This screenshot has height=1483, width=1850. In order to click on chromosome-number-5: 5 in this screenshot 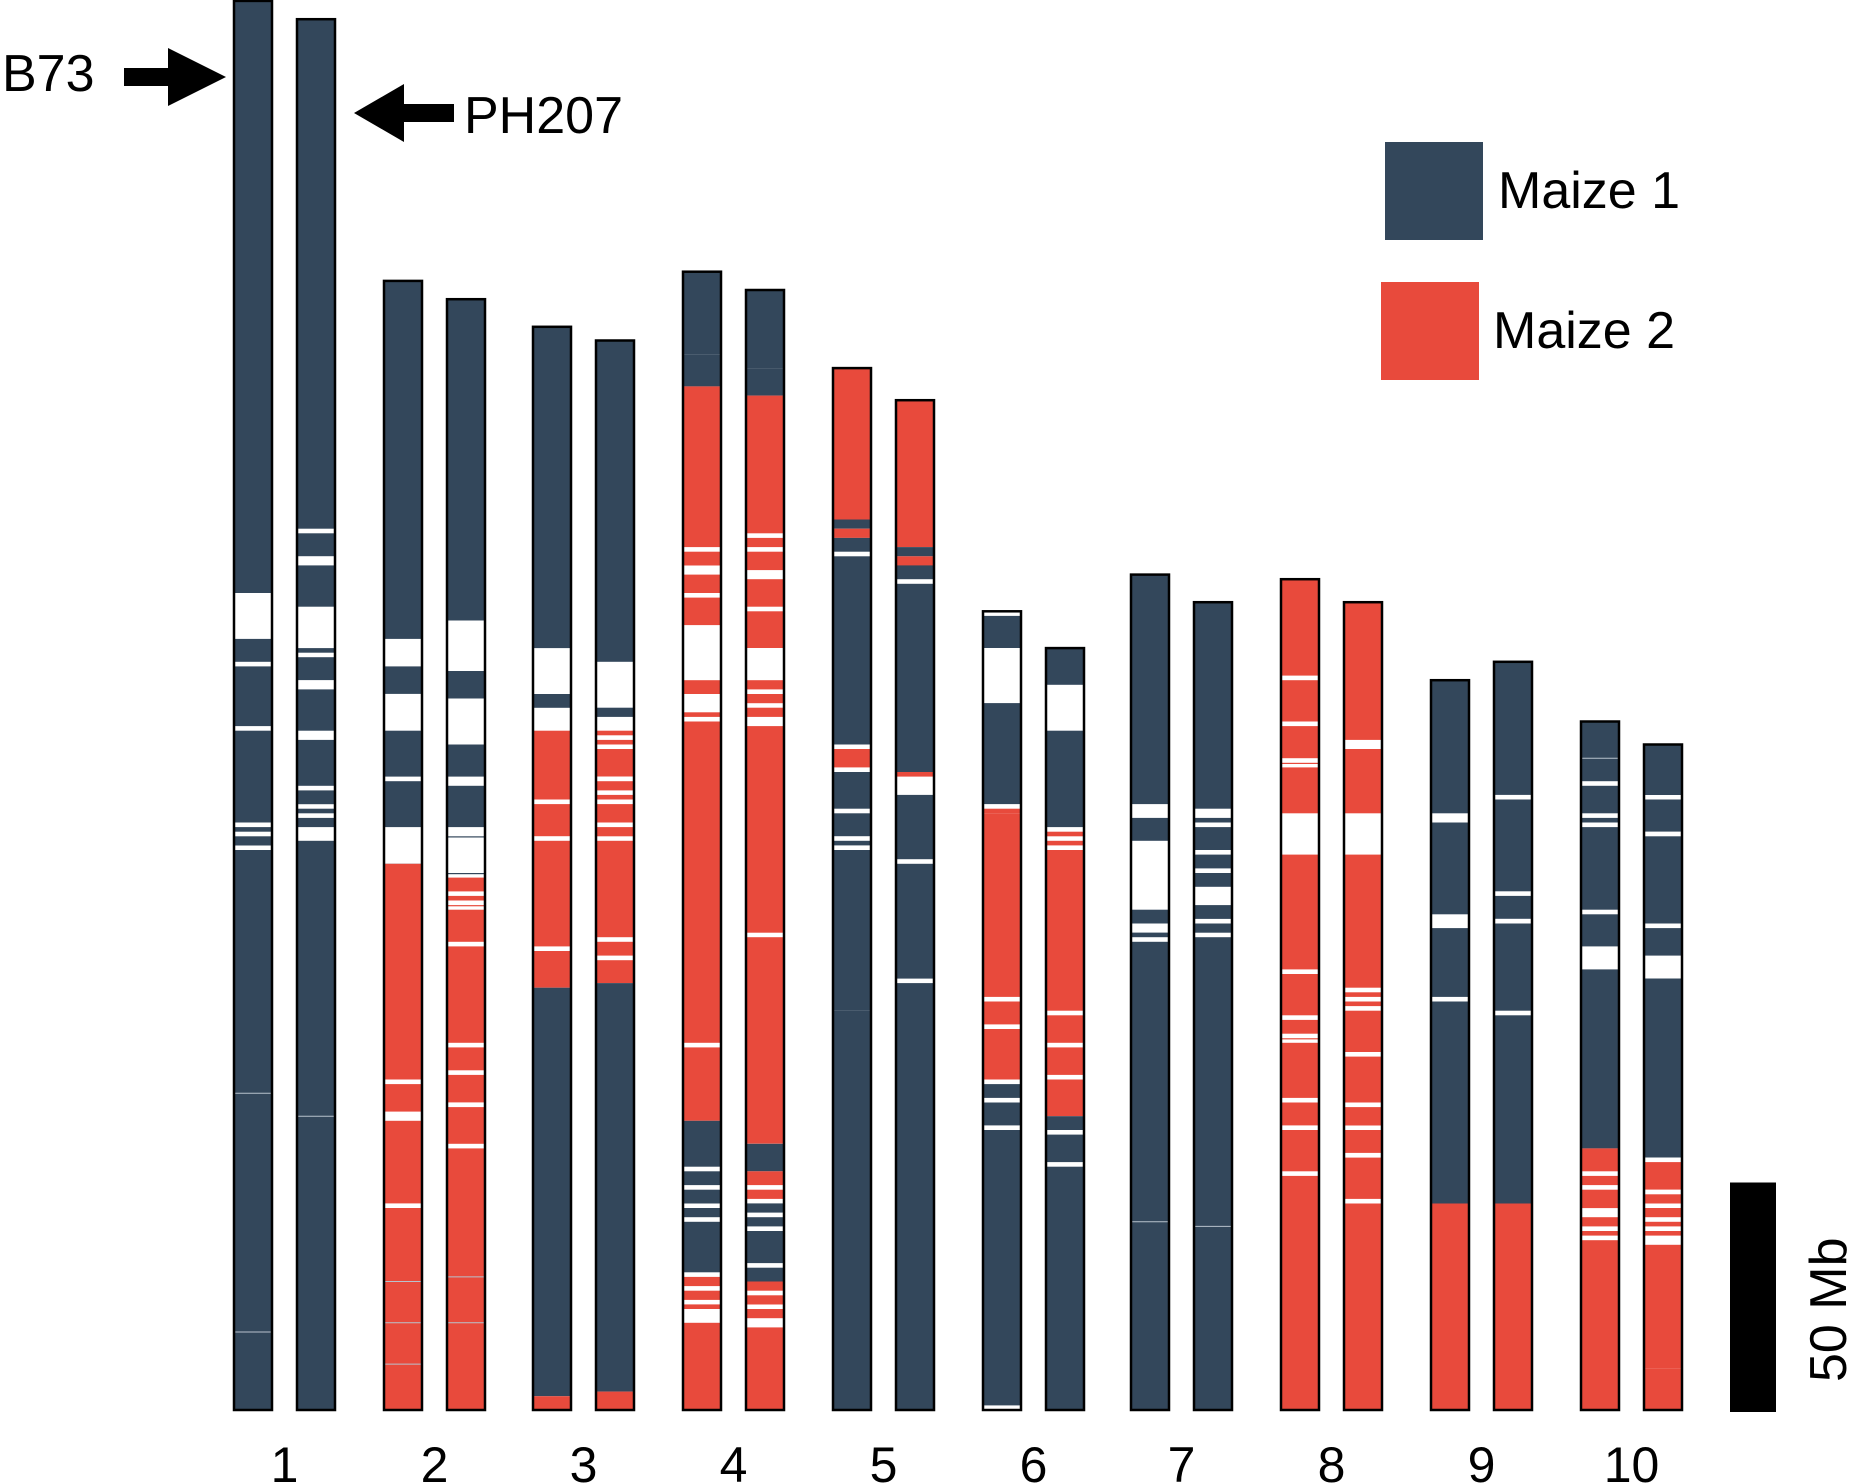, I will do `click(884, 1460)`.